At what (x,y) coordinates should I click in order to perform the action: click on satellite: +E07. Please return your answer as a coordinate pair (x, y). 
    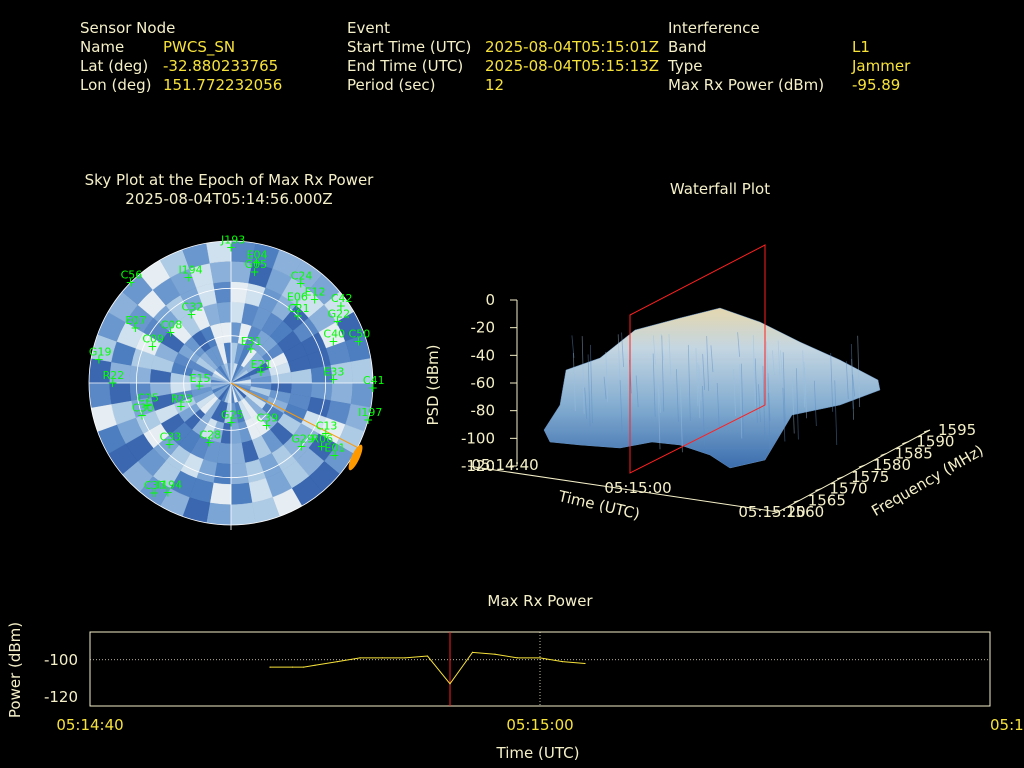
    Looking at the image, I should click on (135, 324).